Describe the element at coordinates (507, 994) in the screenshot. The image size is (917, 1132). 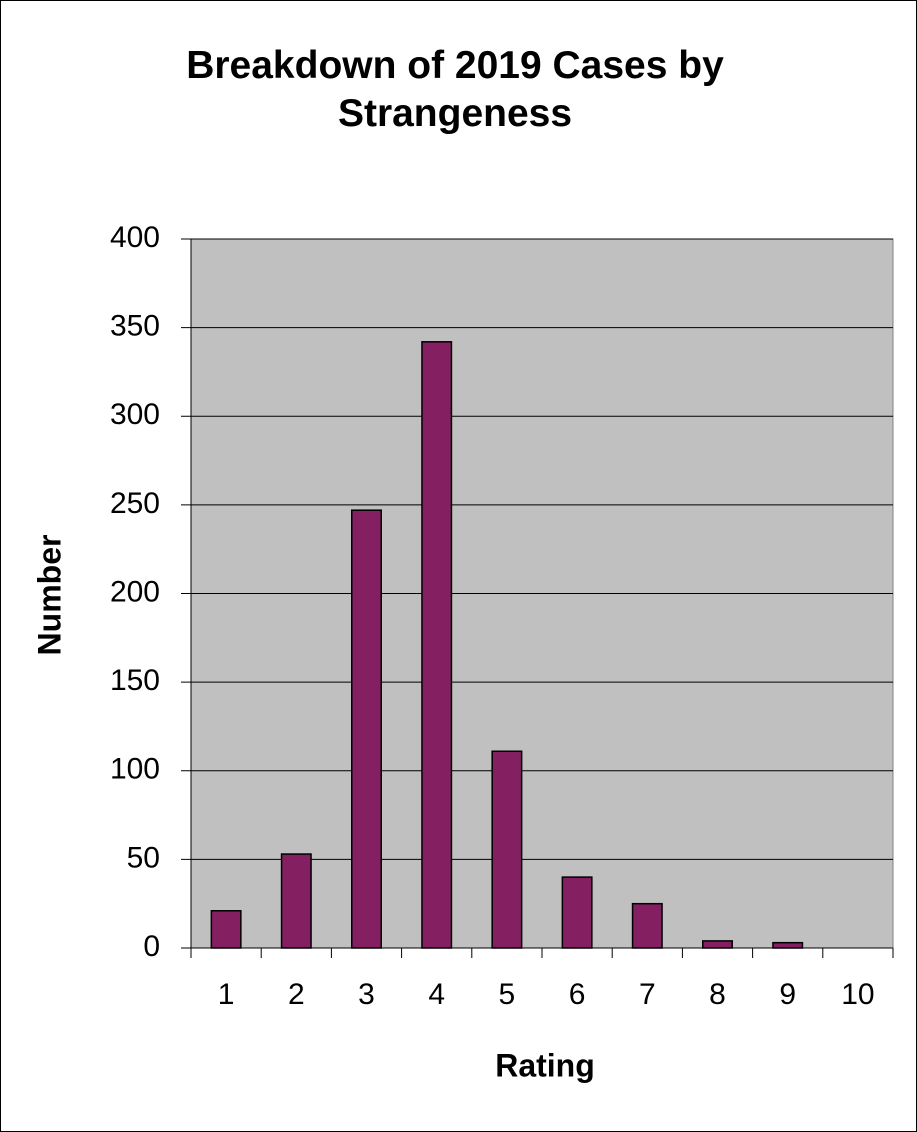
I see `x-tick-label: 5` at that location.